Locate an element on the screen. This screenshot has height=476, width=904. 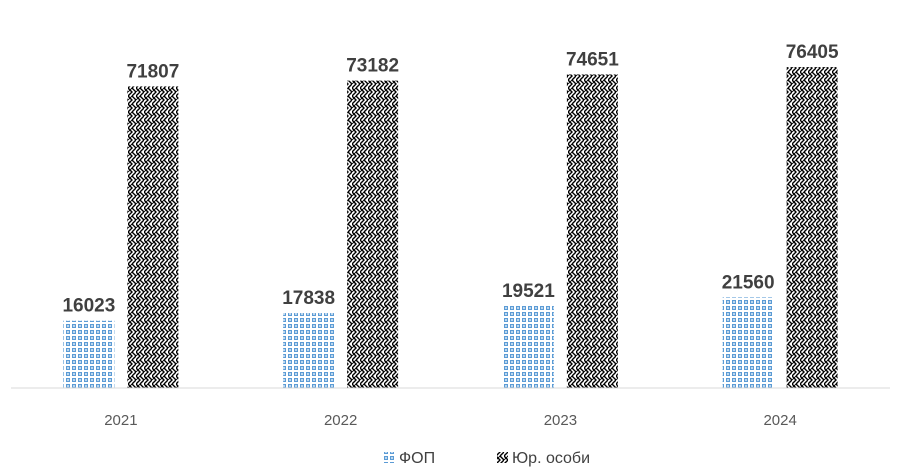
value-label-jur-osoby-2024: 76405 is located at coordinates (812, 52).